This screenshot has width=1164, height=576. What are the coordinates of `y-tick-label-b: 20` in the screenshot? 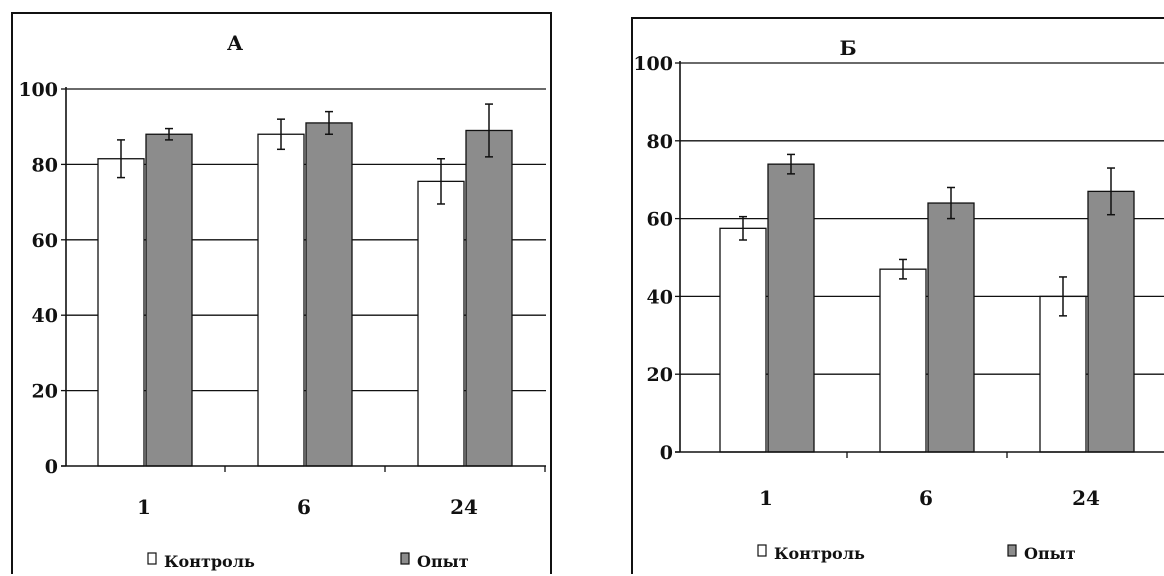 It's located at (660, 375).